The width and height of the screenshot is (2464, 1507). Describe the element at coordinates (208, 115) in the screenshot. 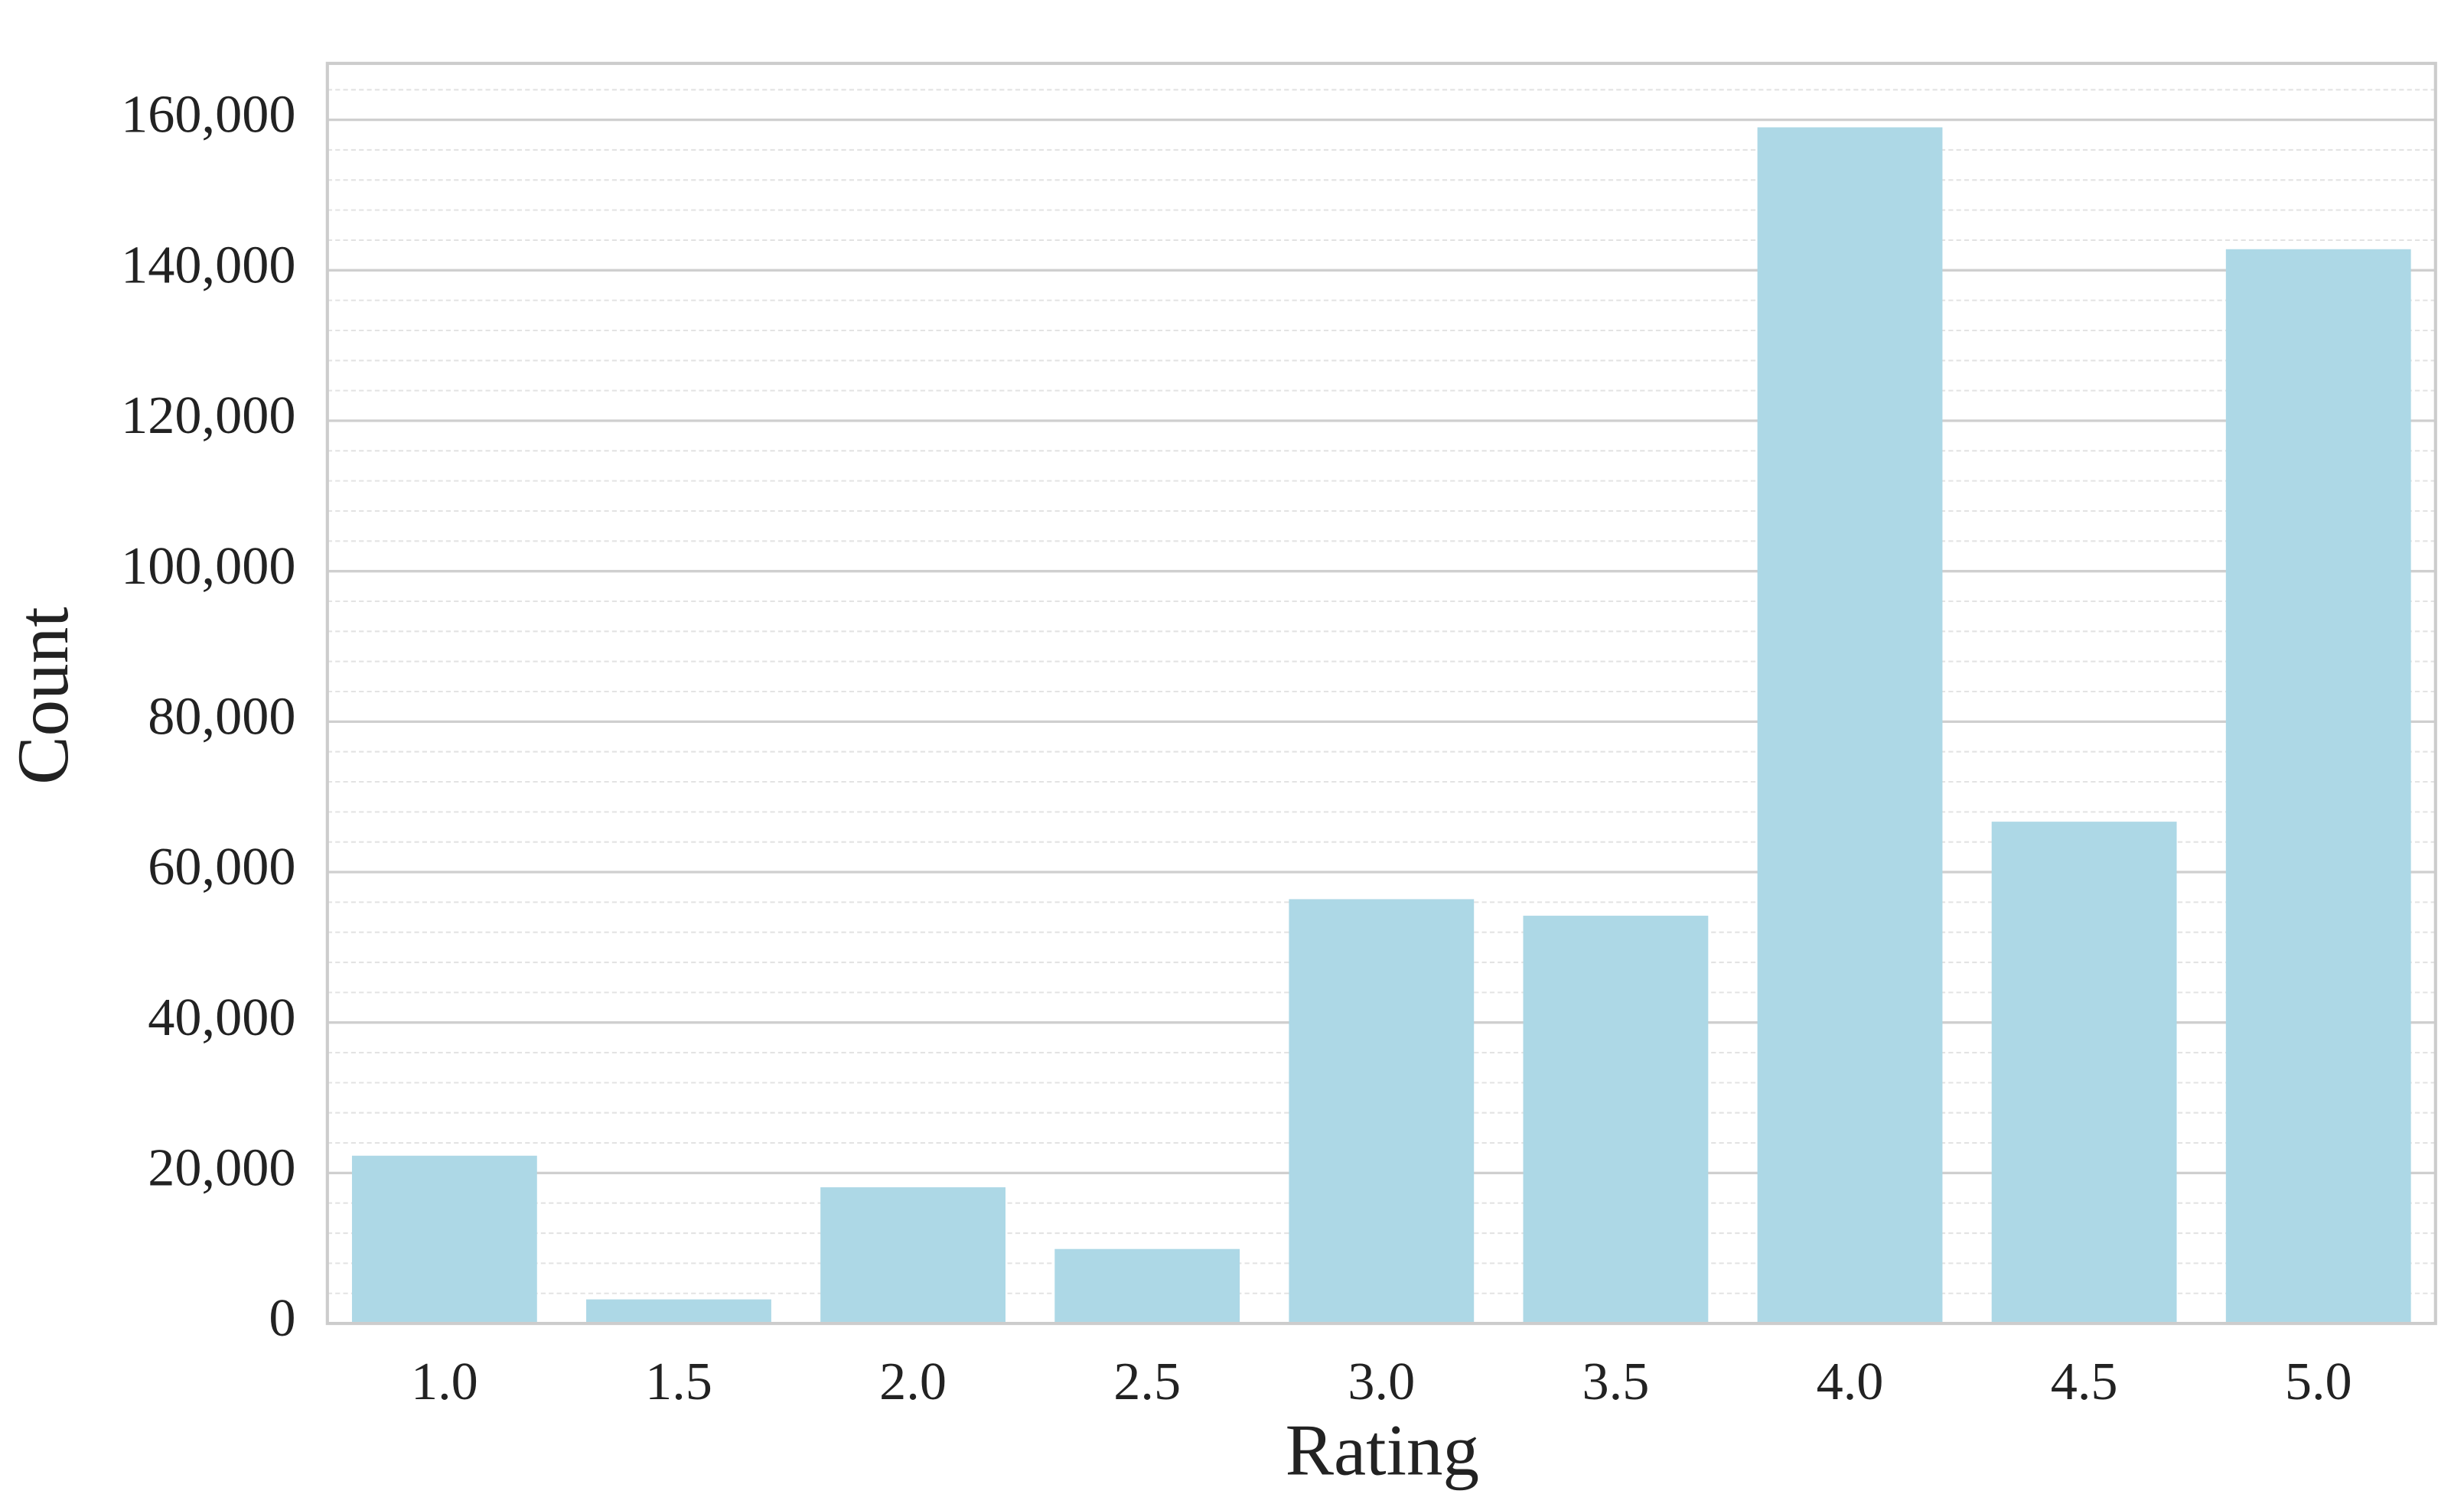

I see `y-tick-label: 160,000` at that location.